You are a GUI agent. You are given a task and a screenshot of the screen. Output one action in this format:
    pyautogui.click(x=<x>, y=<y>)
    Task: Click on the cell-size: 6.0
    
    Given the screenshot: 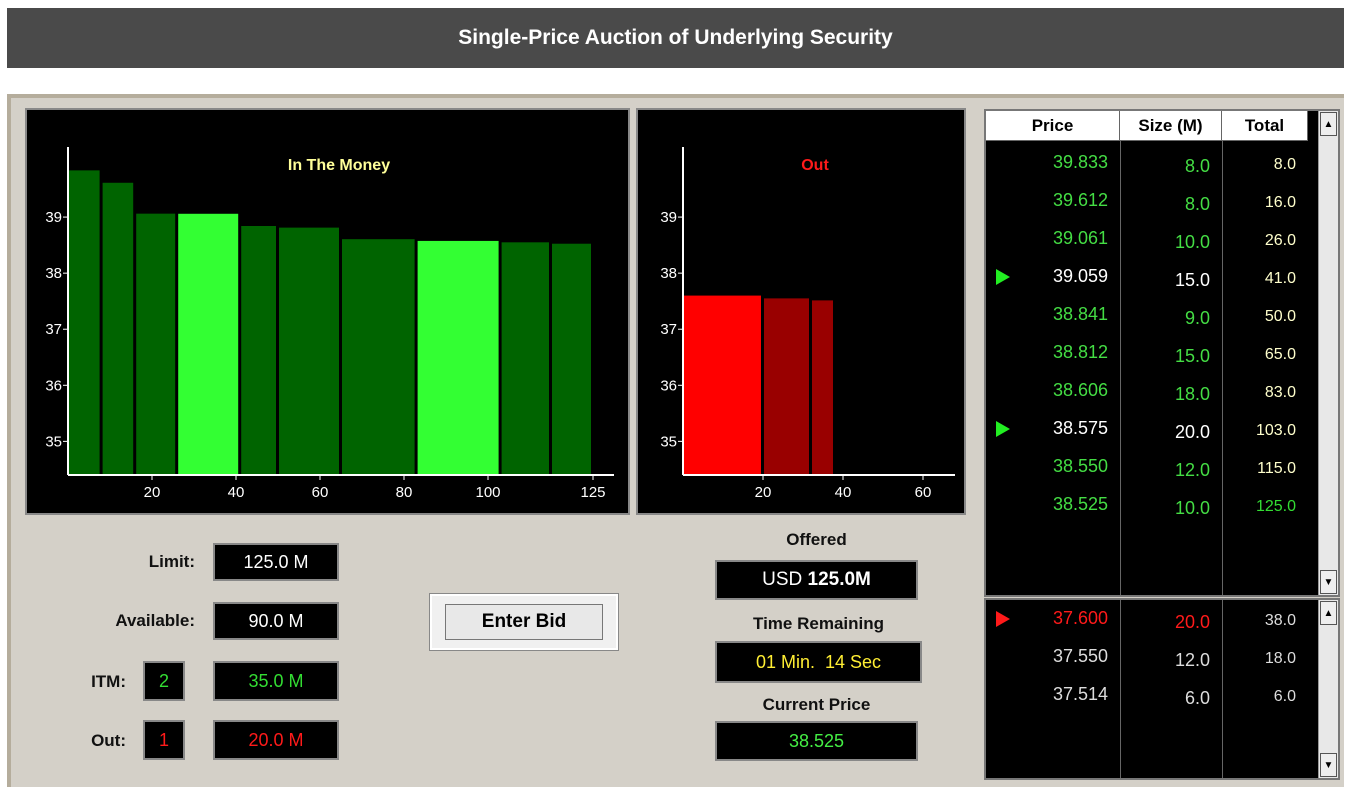 What is the action you would take?
    pyautogui.click(x=1197, y=698)
    